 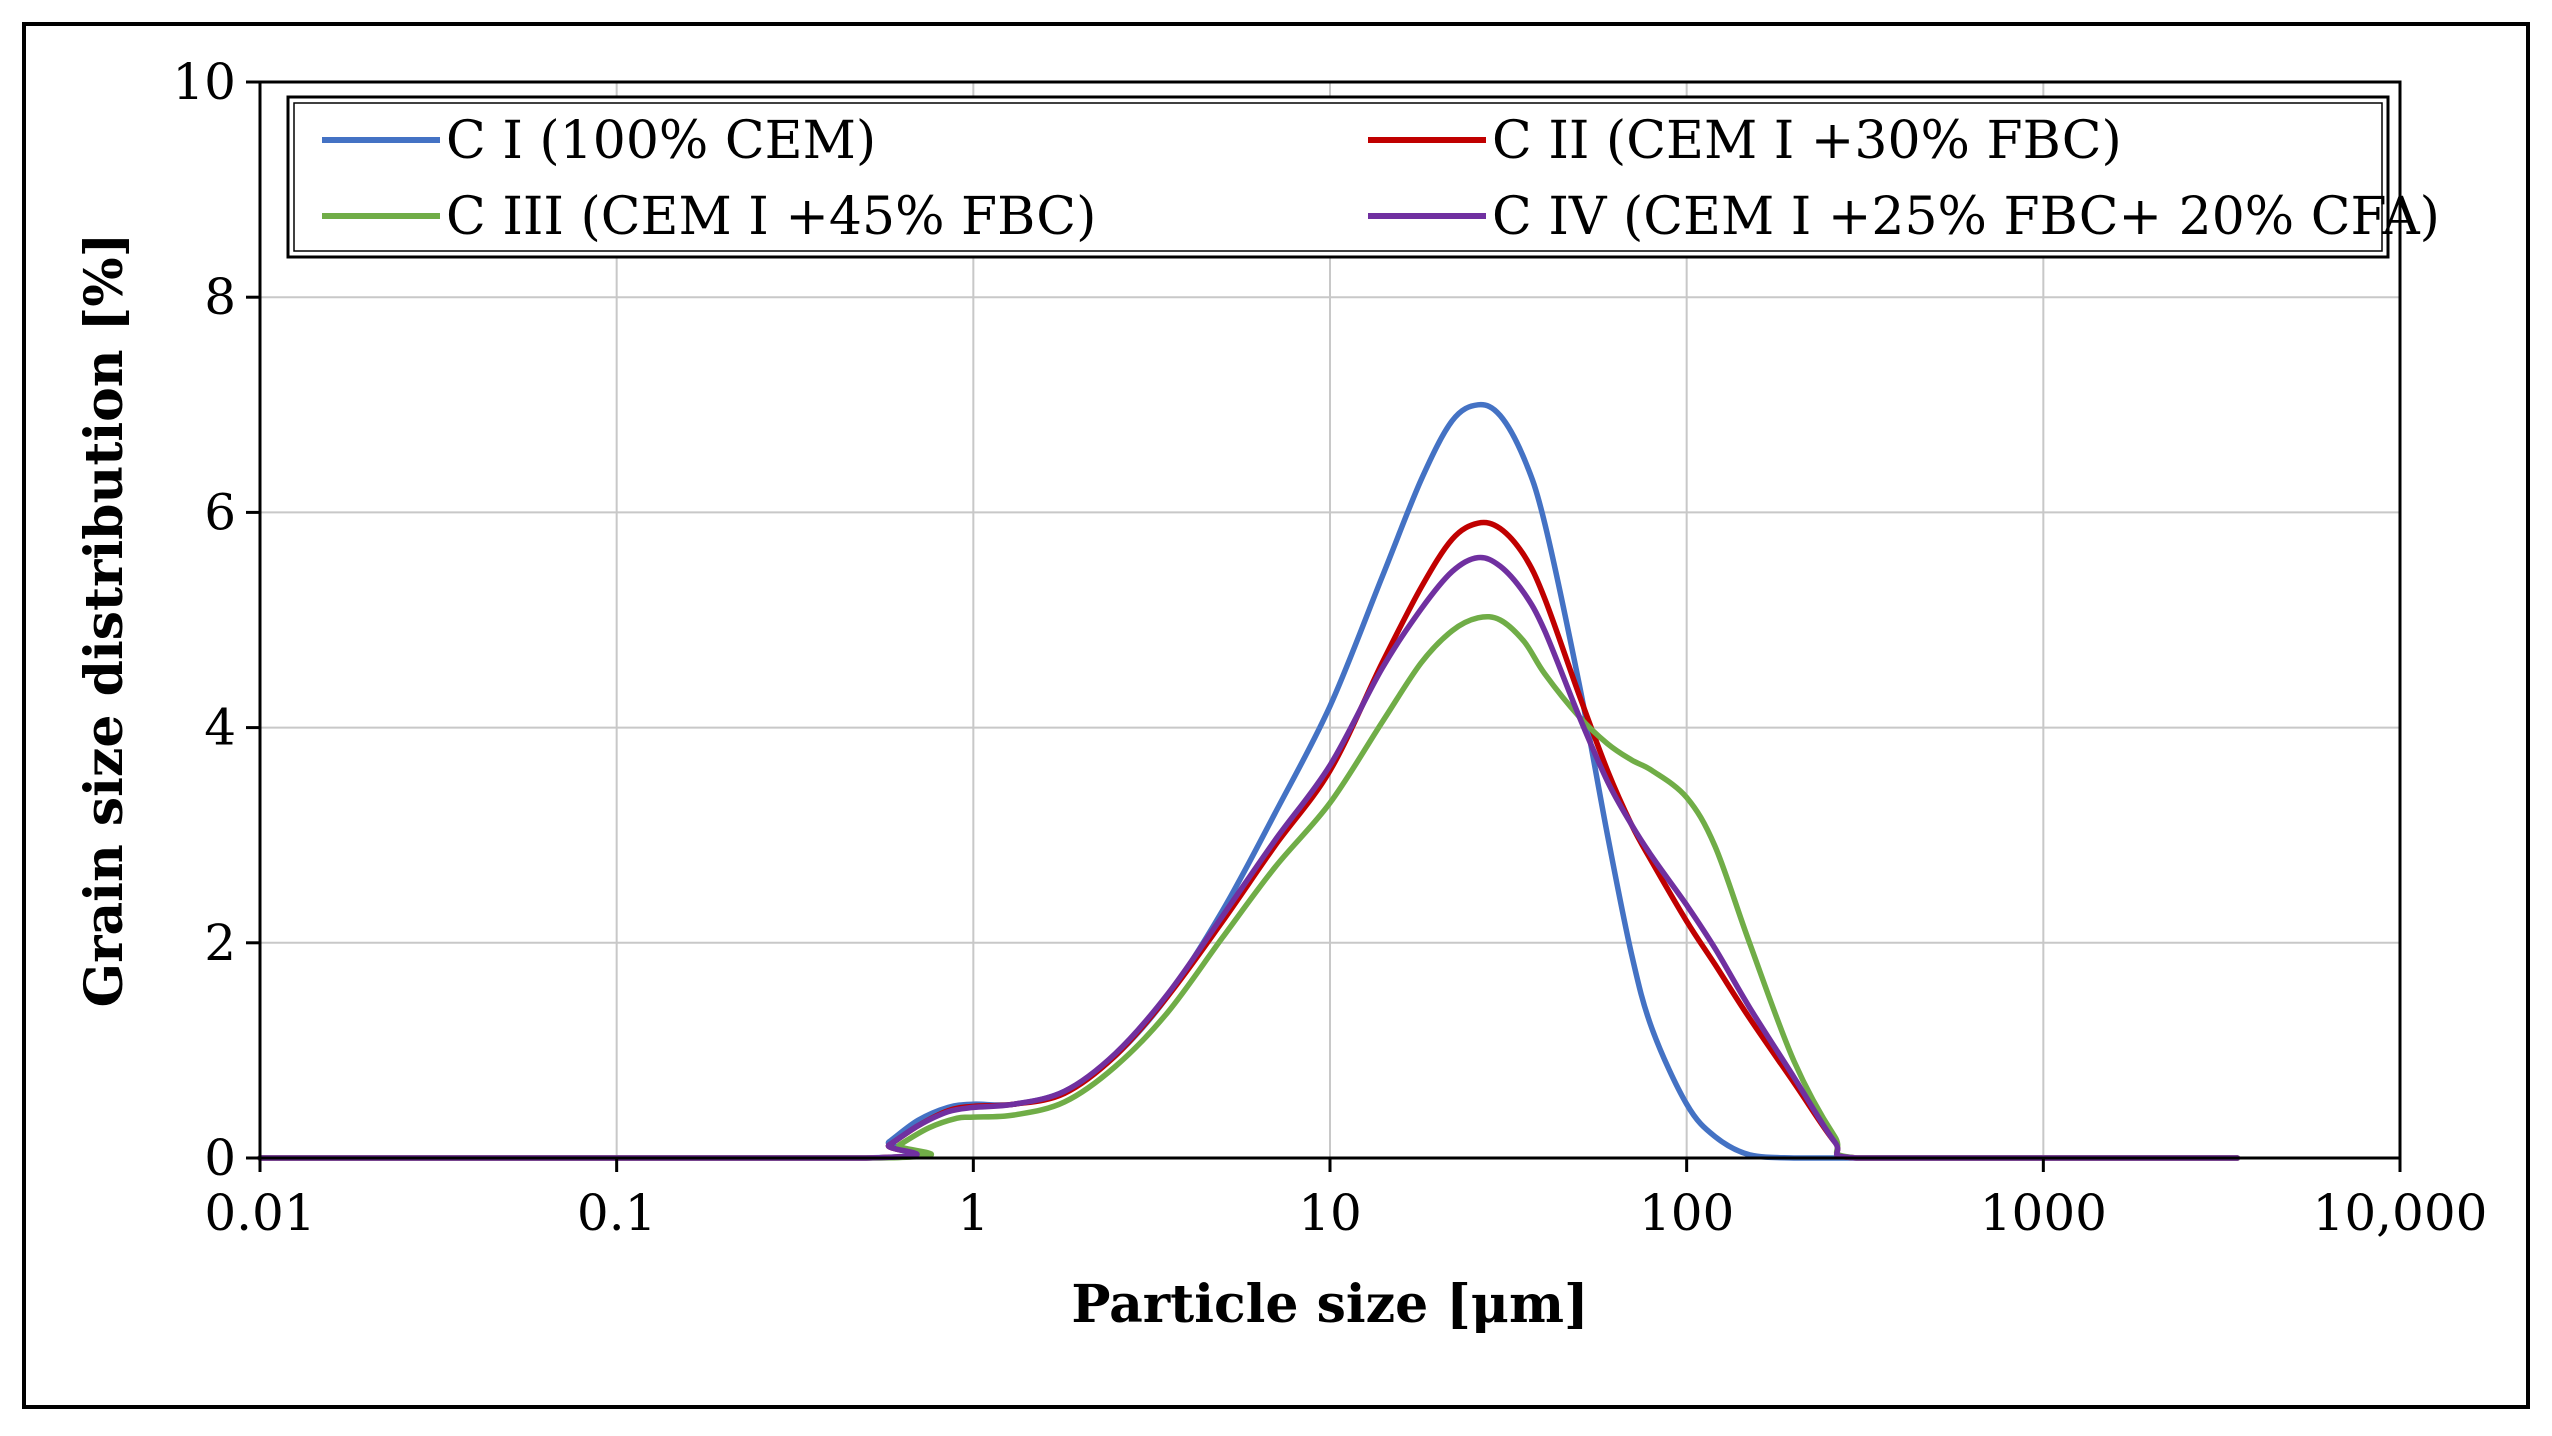 What do you see at coordinates (220, 728) in the screenshot?
I see `y-tick-label: 4` at bounding box center [220, 728].